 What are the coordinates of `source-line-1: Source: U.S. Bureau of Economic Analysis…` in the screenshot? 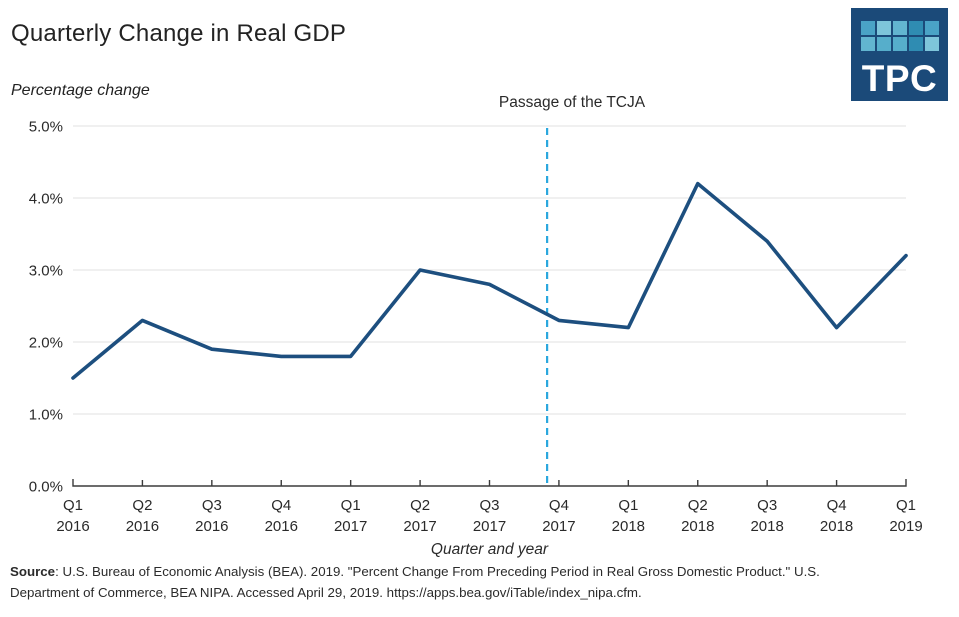 It's located at (481, 571).